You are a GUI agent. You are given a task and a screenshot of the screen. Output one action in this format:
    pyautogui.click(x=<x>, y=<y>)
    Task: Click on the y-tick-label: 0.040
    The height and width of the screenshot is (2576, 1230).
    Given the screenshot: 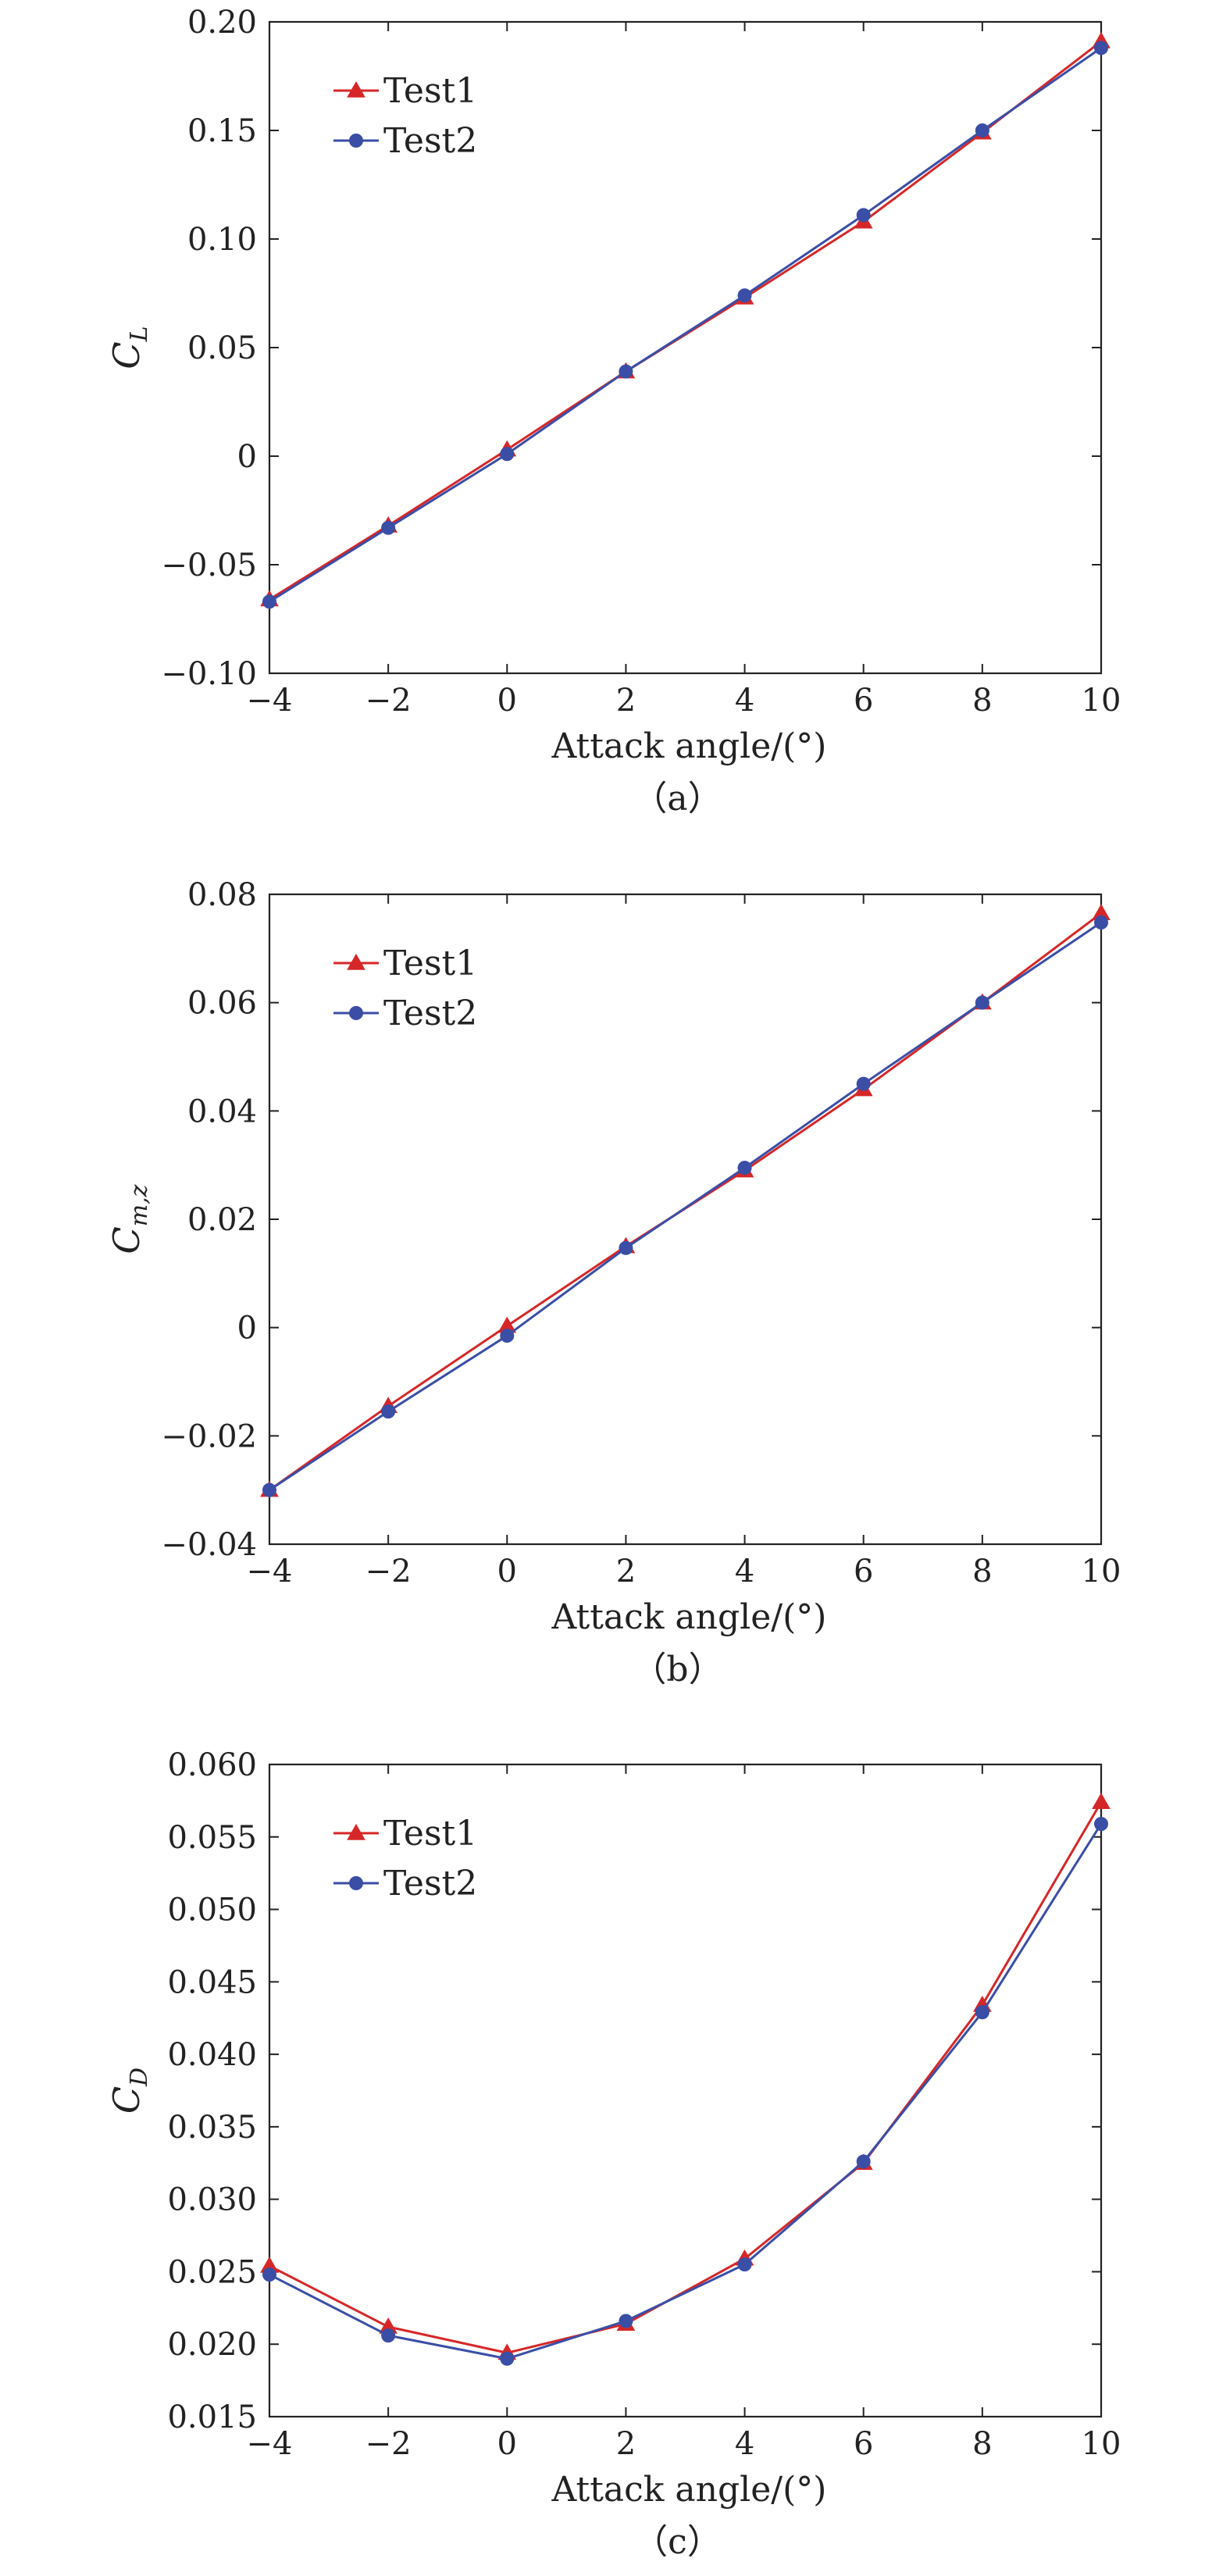 What is the action you would take?
    pyautogui.click(x=212, y=2055)
    